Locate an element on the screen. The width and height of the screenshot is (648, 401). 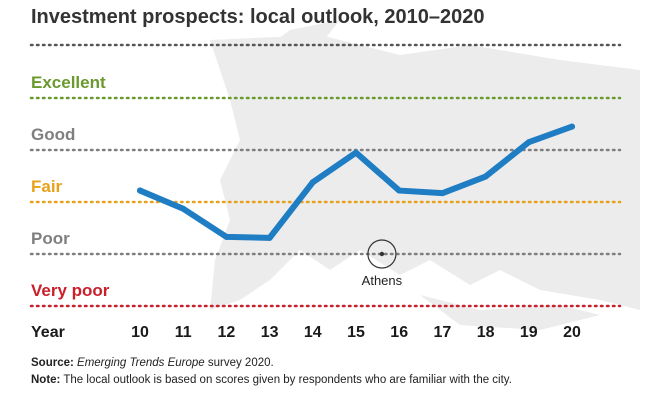
x-tick-label: 17 is located at coordinates (443, 332).